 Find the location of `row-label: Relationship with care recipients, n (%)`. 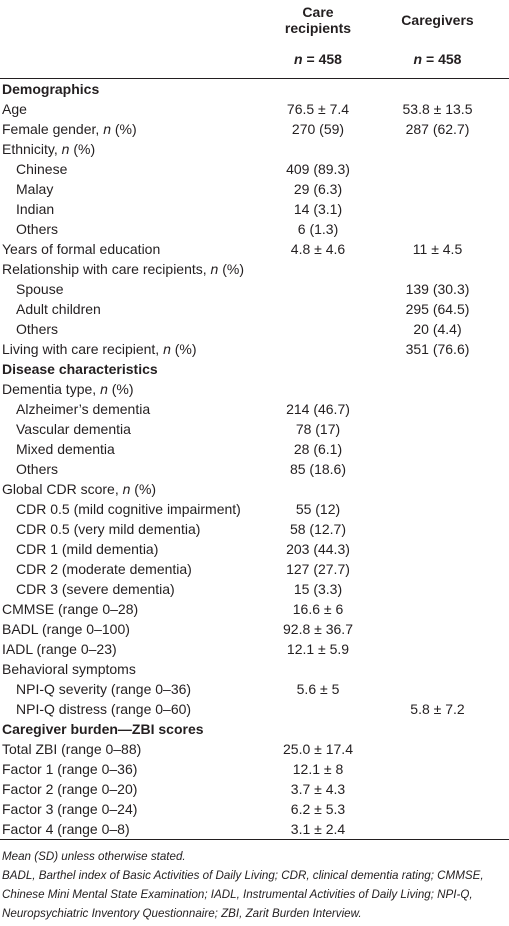

row-label: Relationship with care recipients, n (%) is located at coordinates (135, 269).